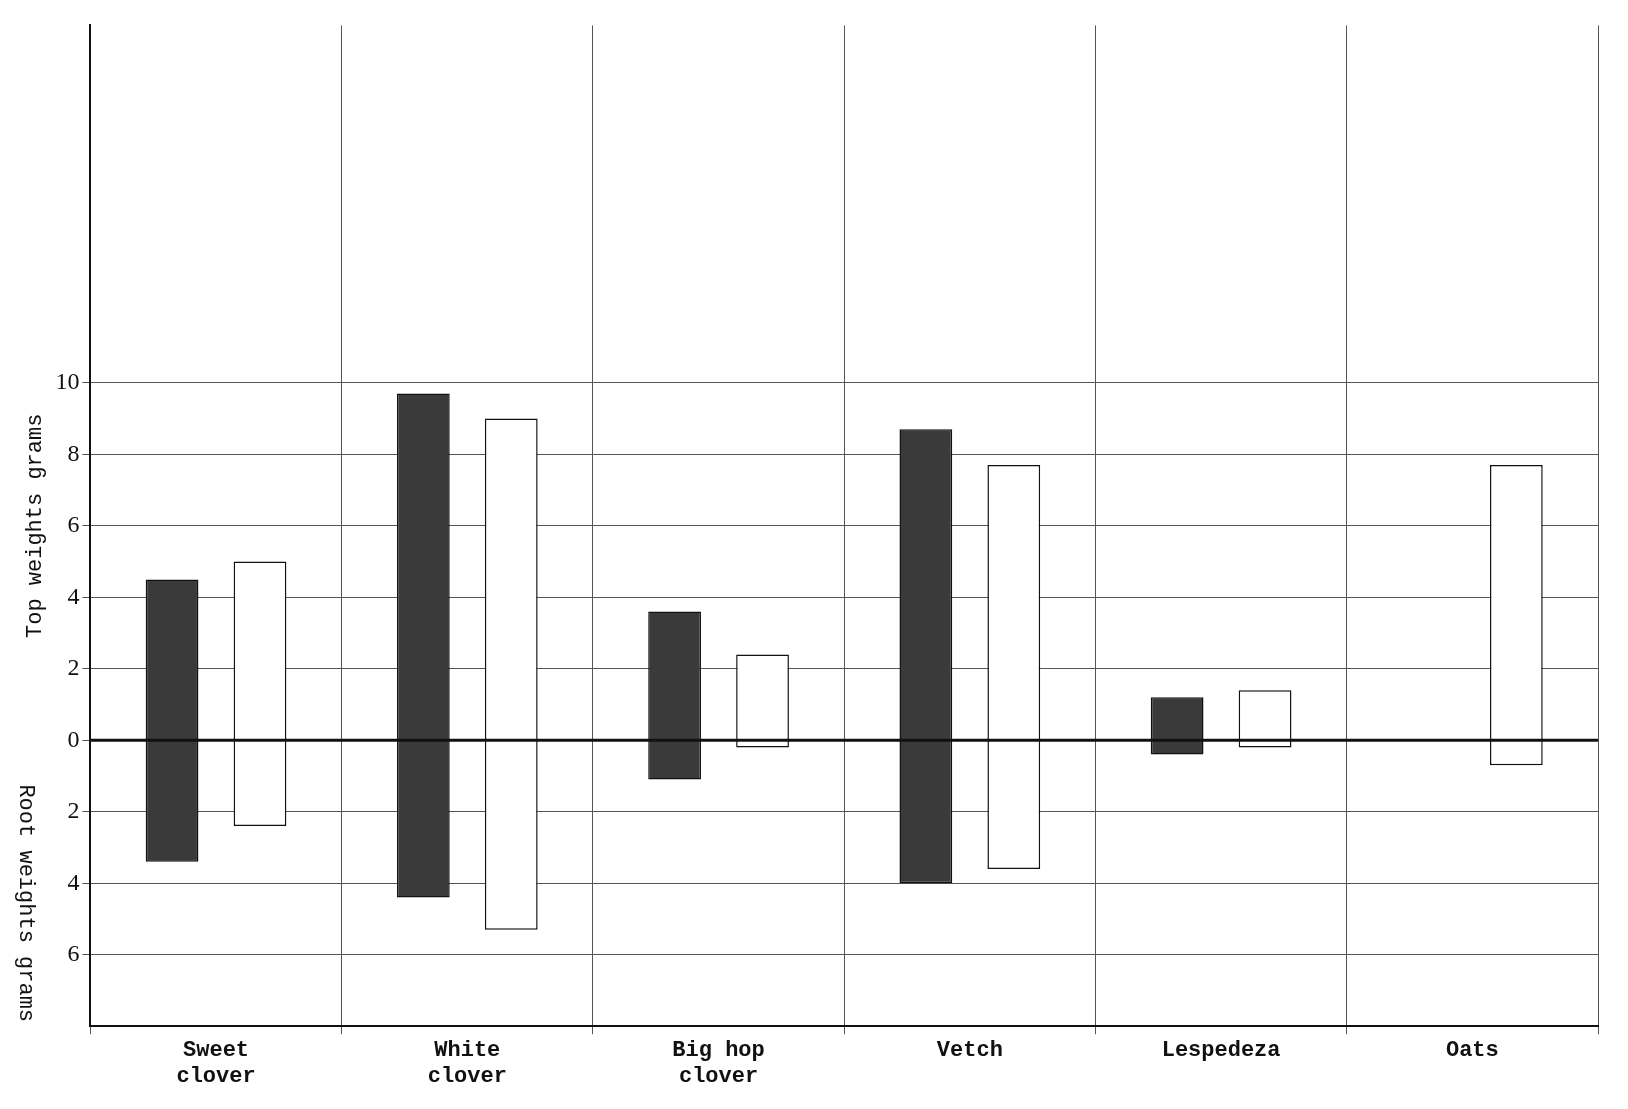 This screenshot has width=1628, height=1109. Describe the element at coordinates (969, 1050) in the screenshot. I see `x-tick-label: Vetch` at that location.